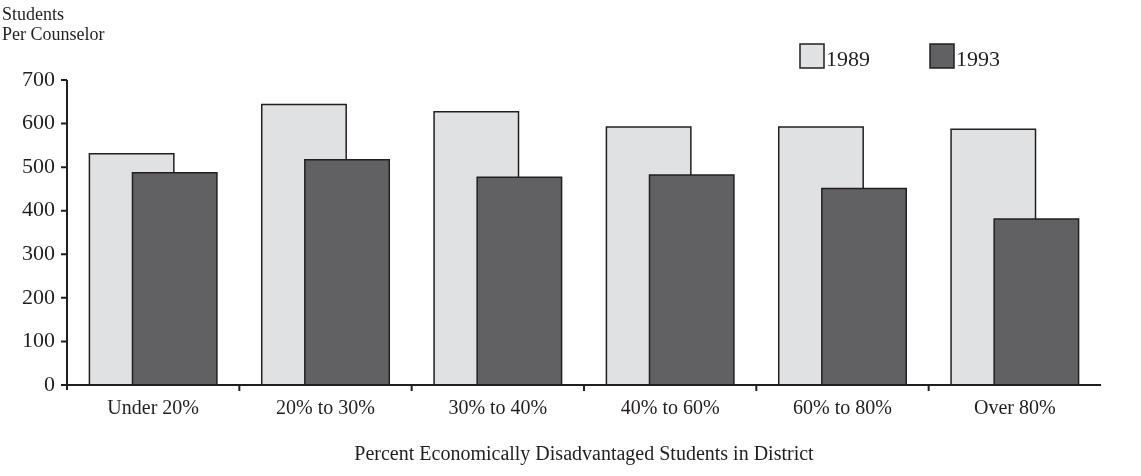 This screenshot has width=1141, height=476. What do you see at coordinates (978, 58) in the screenshot?
I see `legend-label: 1993` at bounding box center [978, 58].